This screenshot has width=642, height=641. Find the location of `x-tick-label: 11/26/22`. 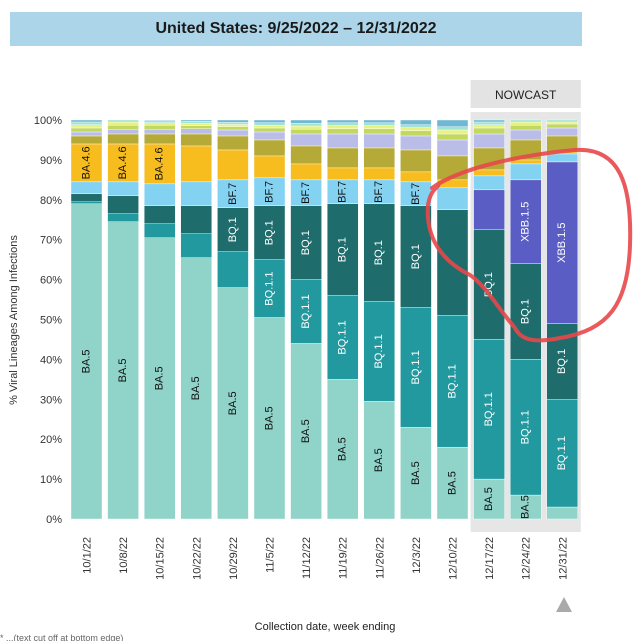

x-tick-label: 11/26/22 is located at coordinates (380, 558).